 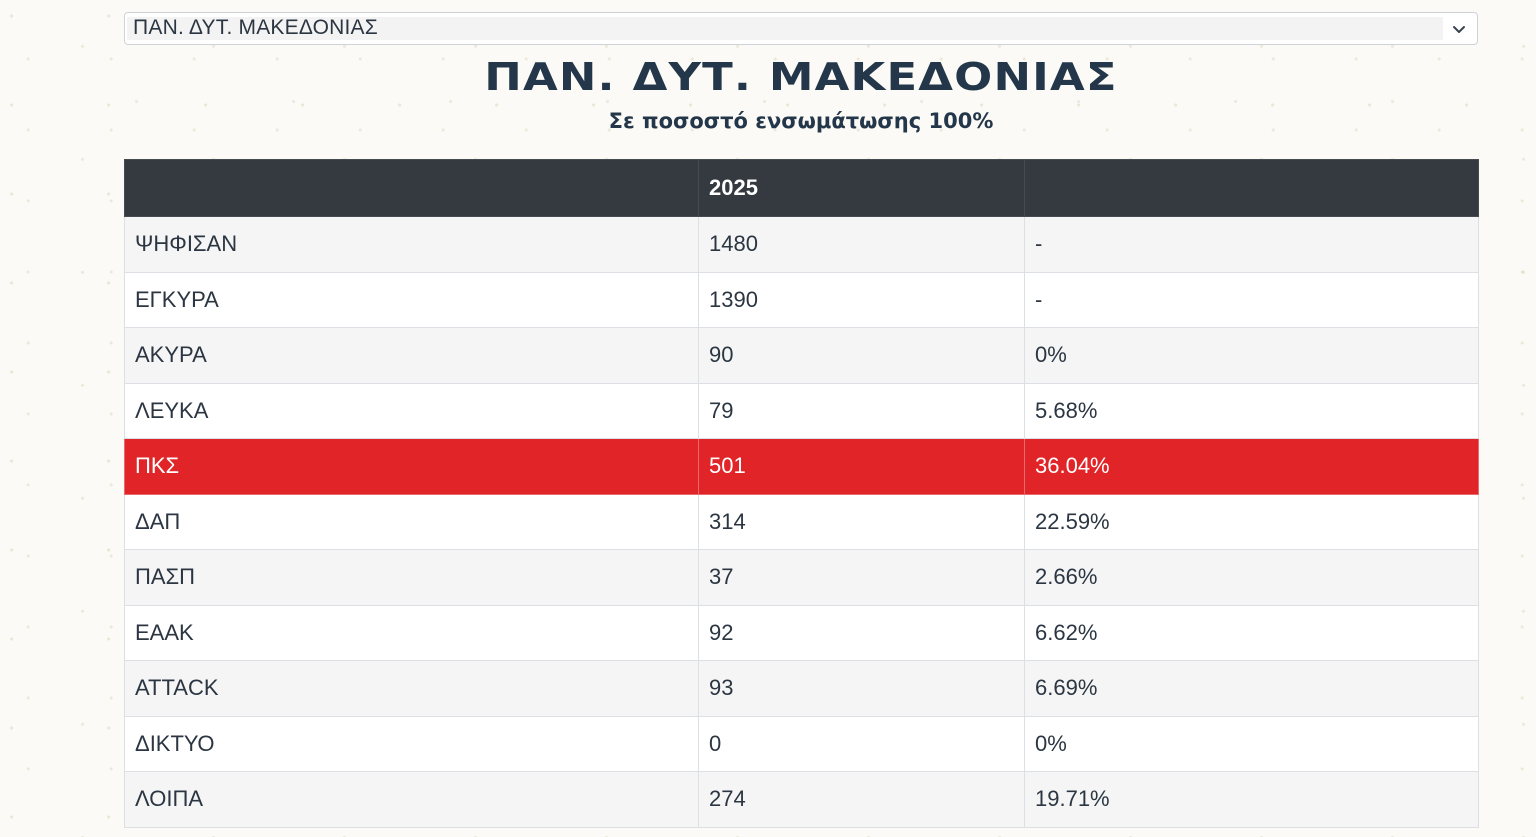 I want to click on row-label: ΨΗΦΙΣΑΝ, so click(x=411, y=244).